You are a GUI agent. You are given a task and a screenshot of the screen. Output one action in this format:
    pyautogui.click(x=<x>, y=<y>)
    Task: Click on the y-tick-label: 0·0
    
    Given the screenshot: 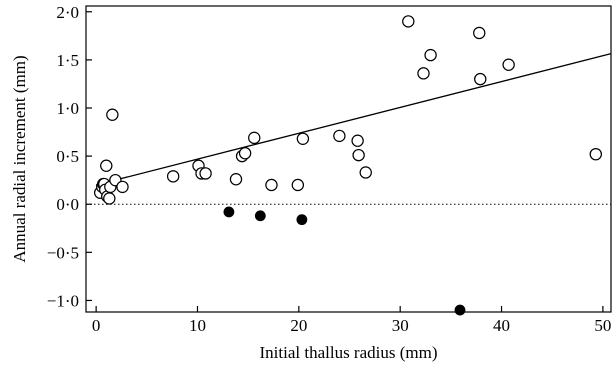 What is the action you would take?
    pyautogui.click(x=67, y=204)
    